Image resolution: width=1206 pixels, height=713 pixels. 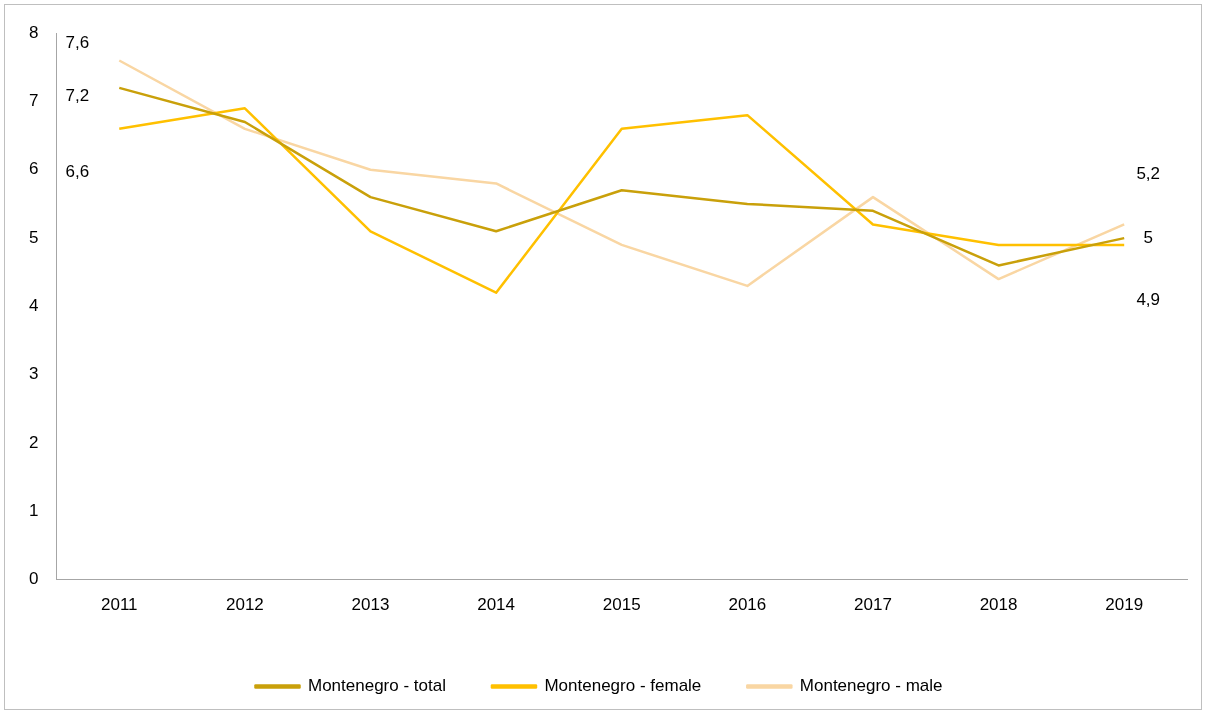 What do you see at coordinates (33, 510) in the screenshot?
I see `y-tick-label: 1` at bounding box center [33, 510].